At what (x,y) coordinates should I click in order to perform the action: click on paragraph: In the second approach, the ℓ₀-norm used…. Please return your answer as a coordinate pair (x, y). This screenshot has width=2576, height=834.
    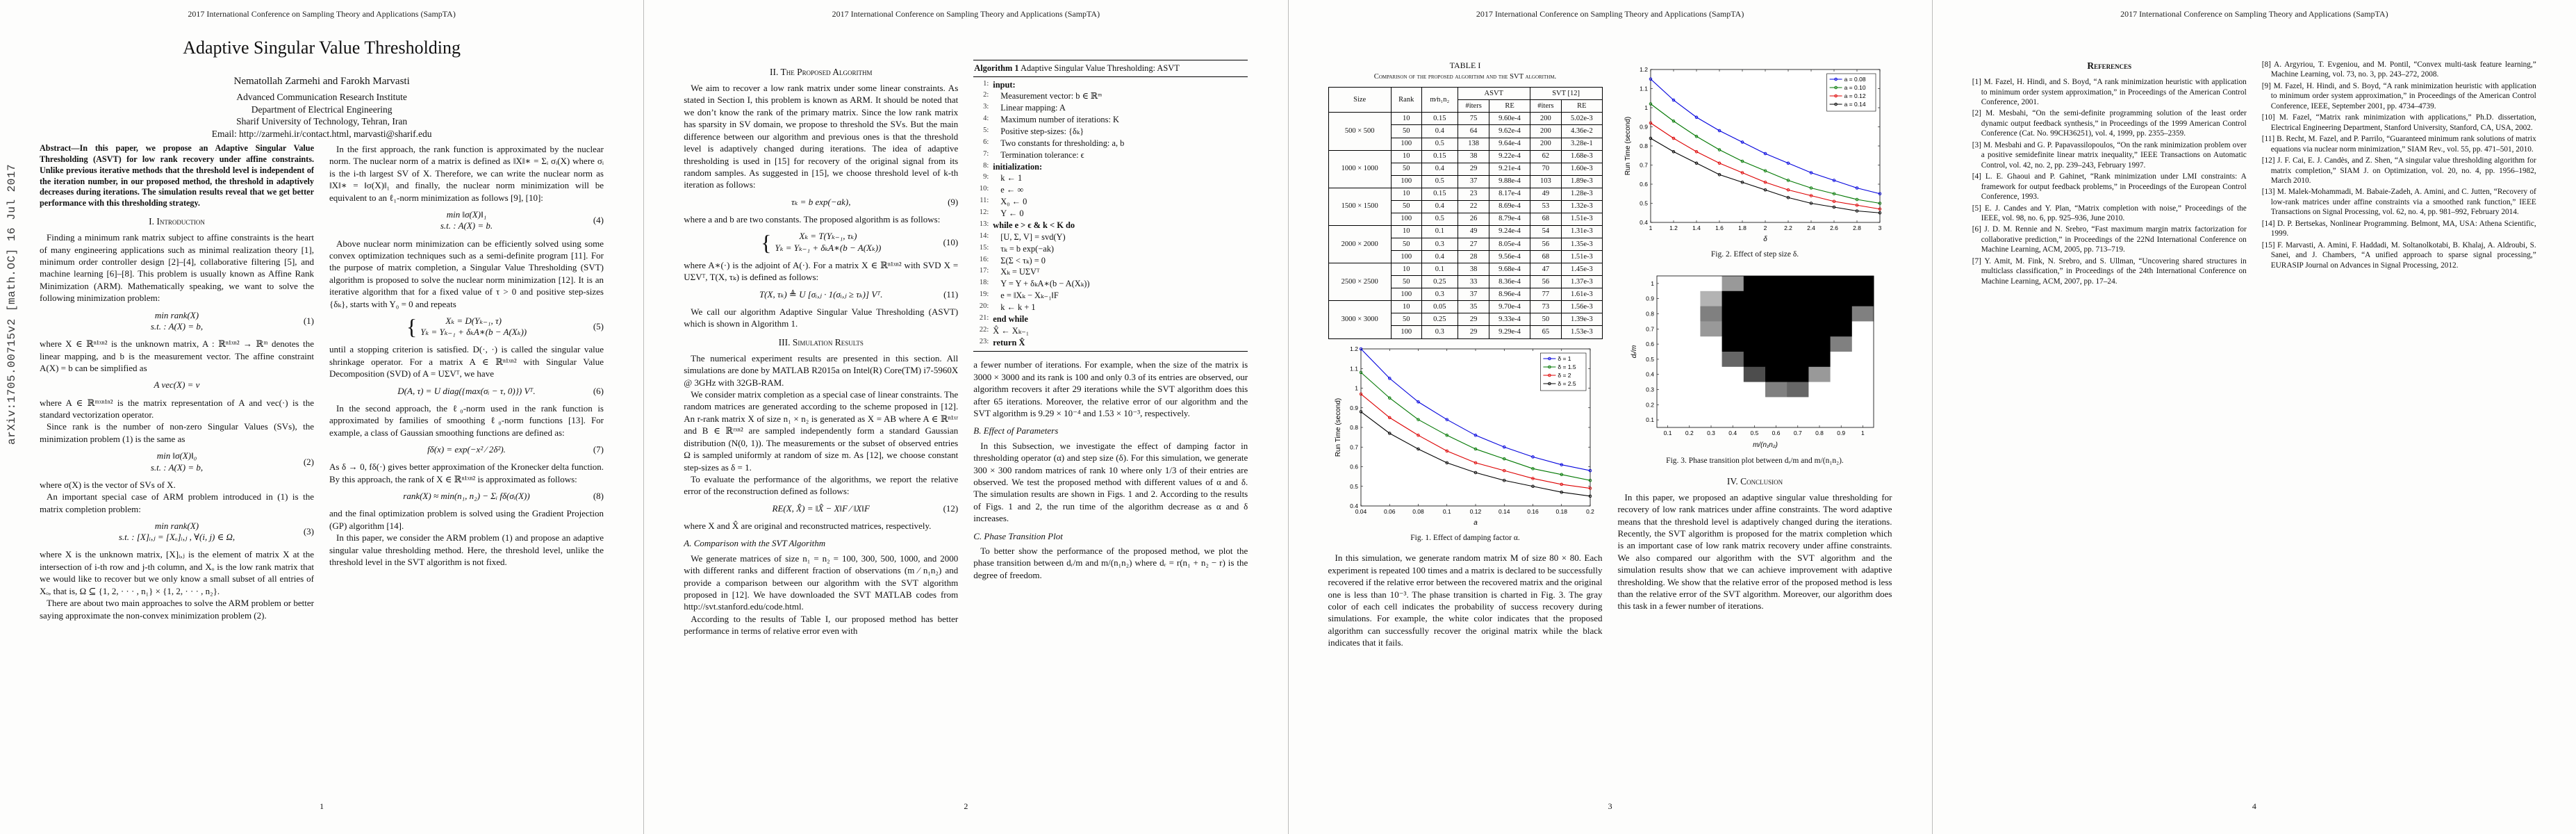
    Looking at the image, I should click on (467, 420).